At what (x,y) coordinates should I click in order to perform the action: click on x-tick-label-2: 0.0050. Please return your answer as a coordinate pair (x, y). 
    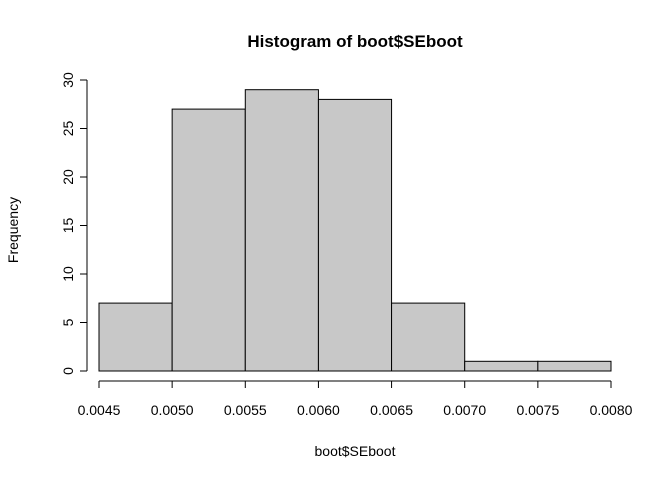
    Looking at the image, I should click on (172, 410).